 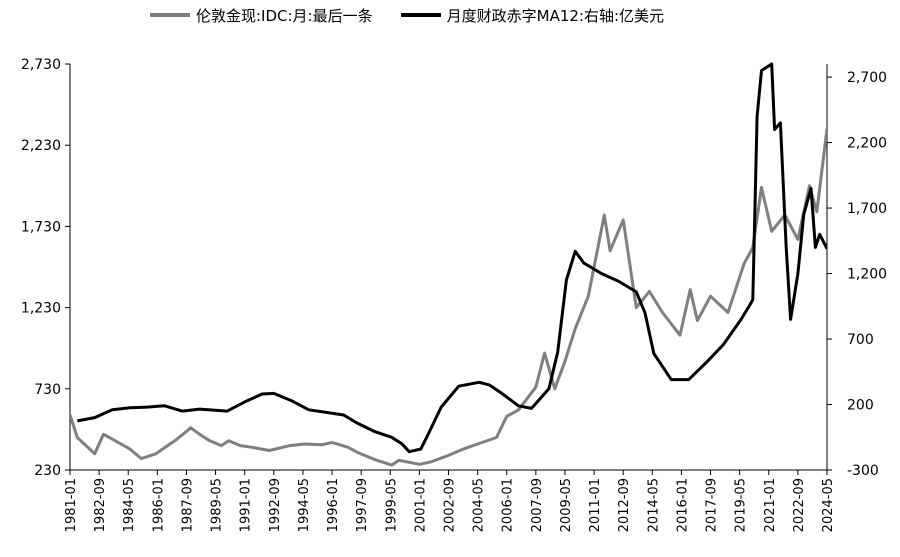 What do you see at coordinates (741, 505) in the screenshot?
I see `x-tick-label: 2019-05` at bounding box center [741, 505].